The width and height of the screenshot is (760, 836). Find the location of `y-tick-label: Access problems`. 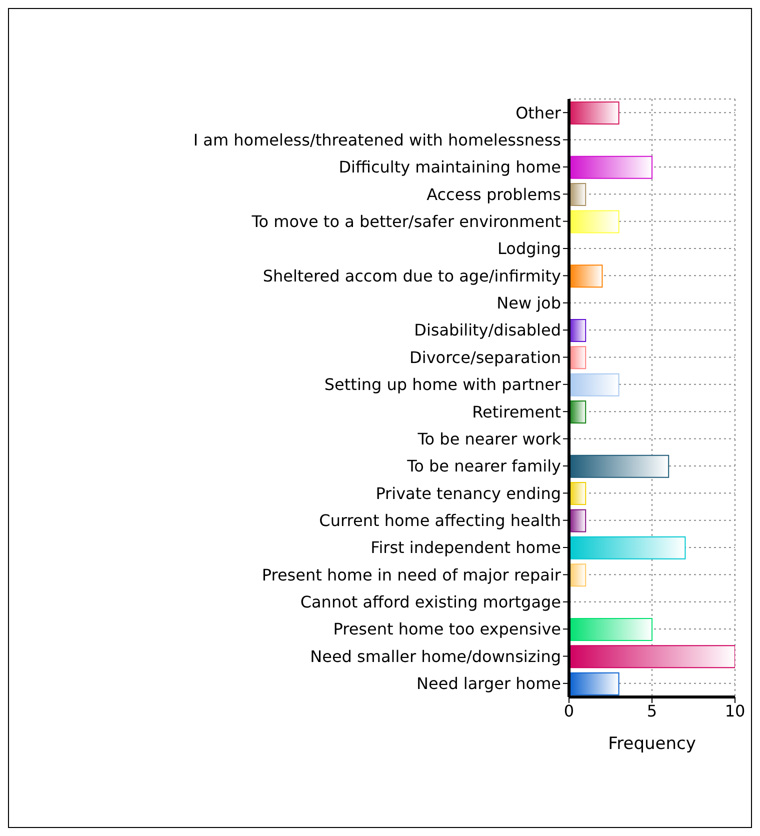

y-tick-label: Access problems is located at coordinates (493, 194).